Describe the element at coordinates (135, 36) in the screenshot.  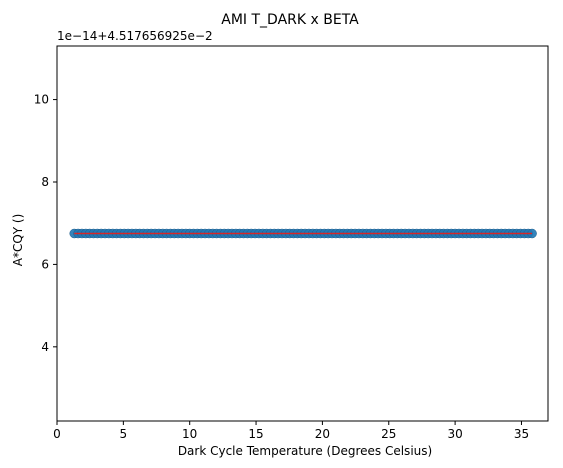
I see `y-axis-offset-label: 1e−14+4.517656925e−2` at that location.